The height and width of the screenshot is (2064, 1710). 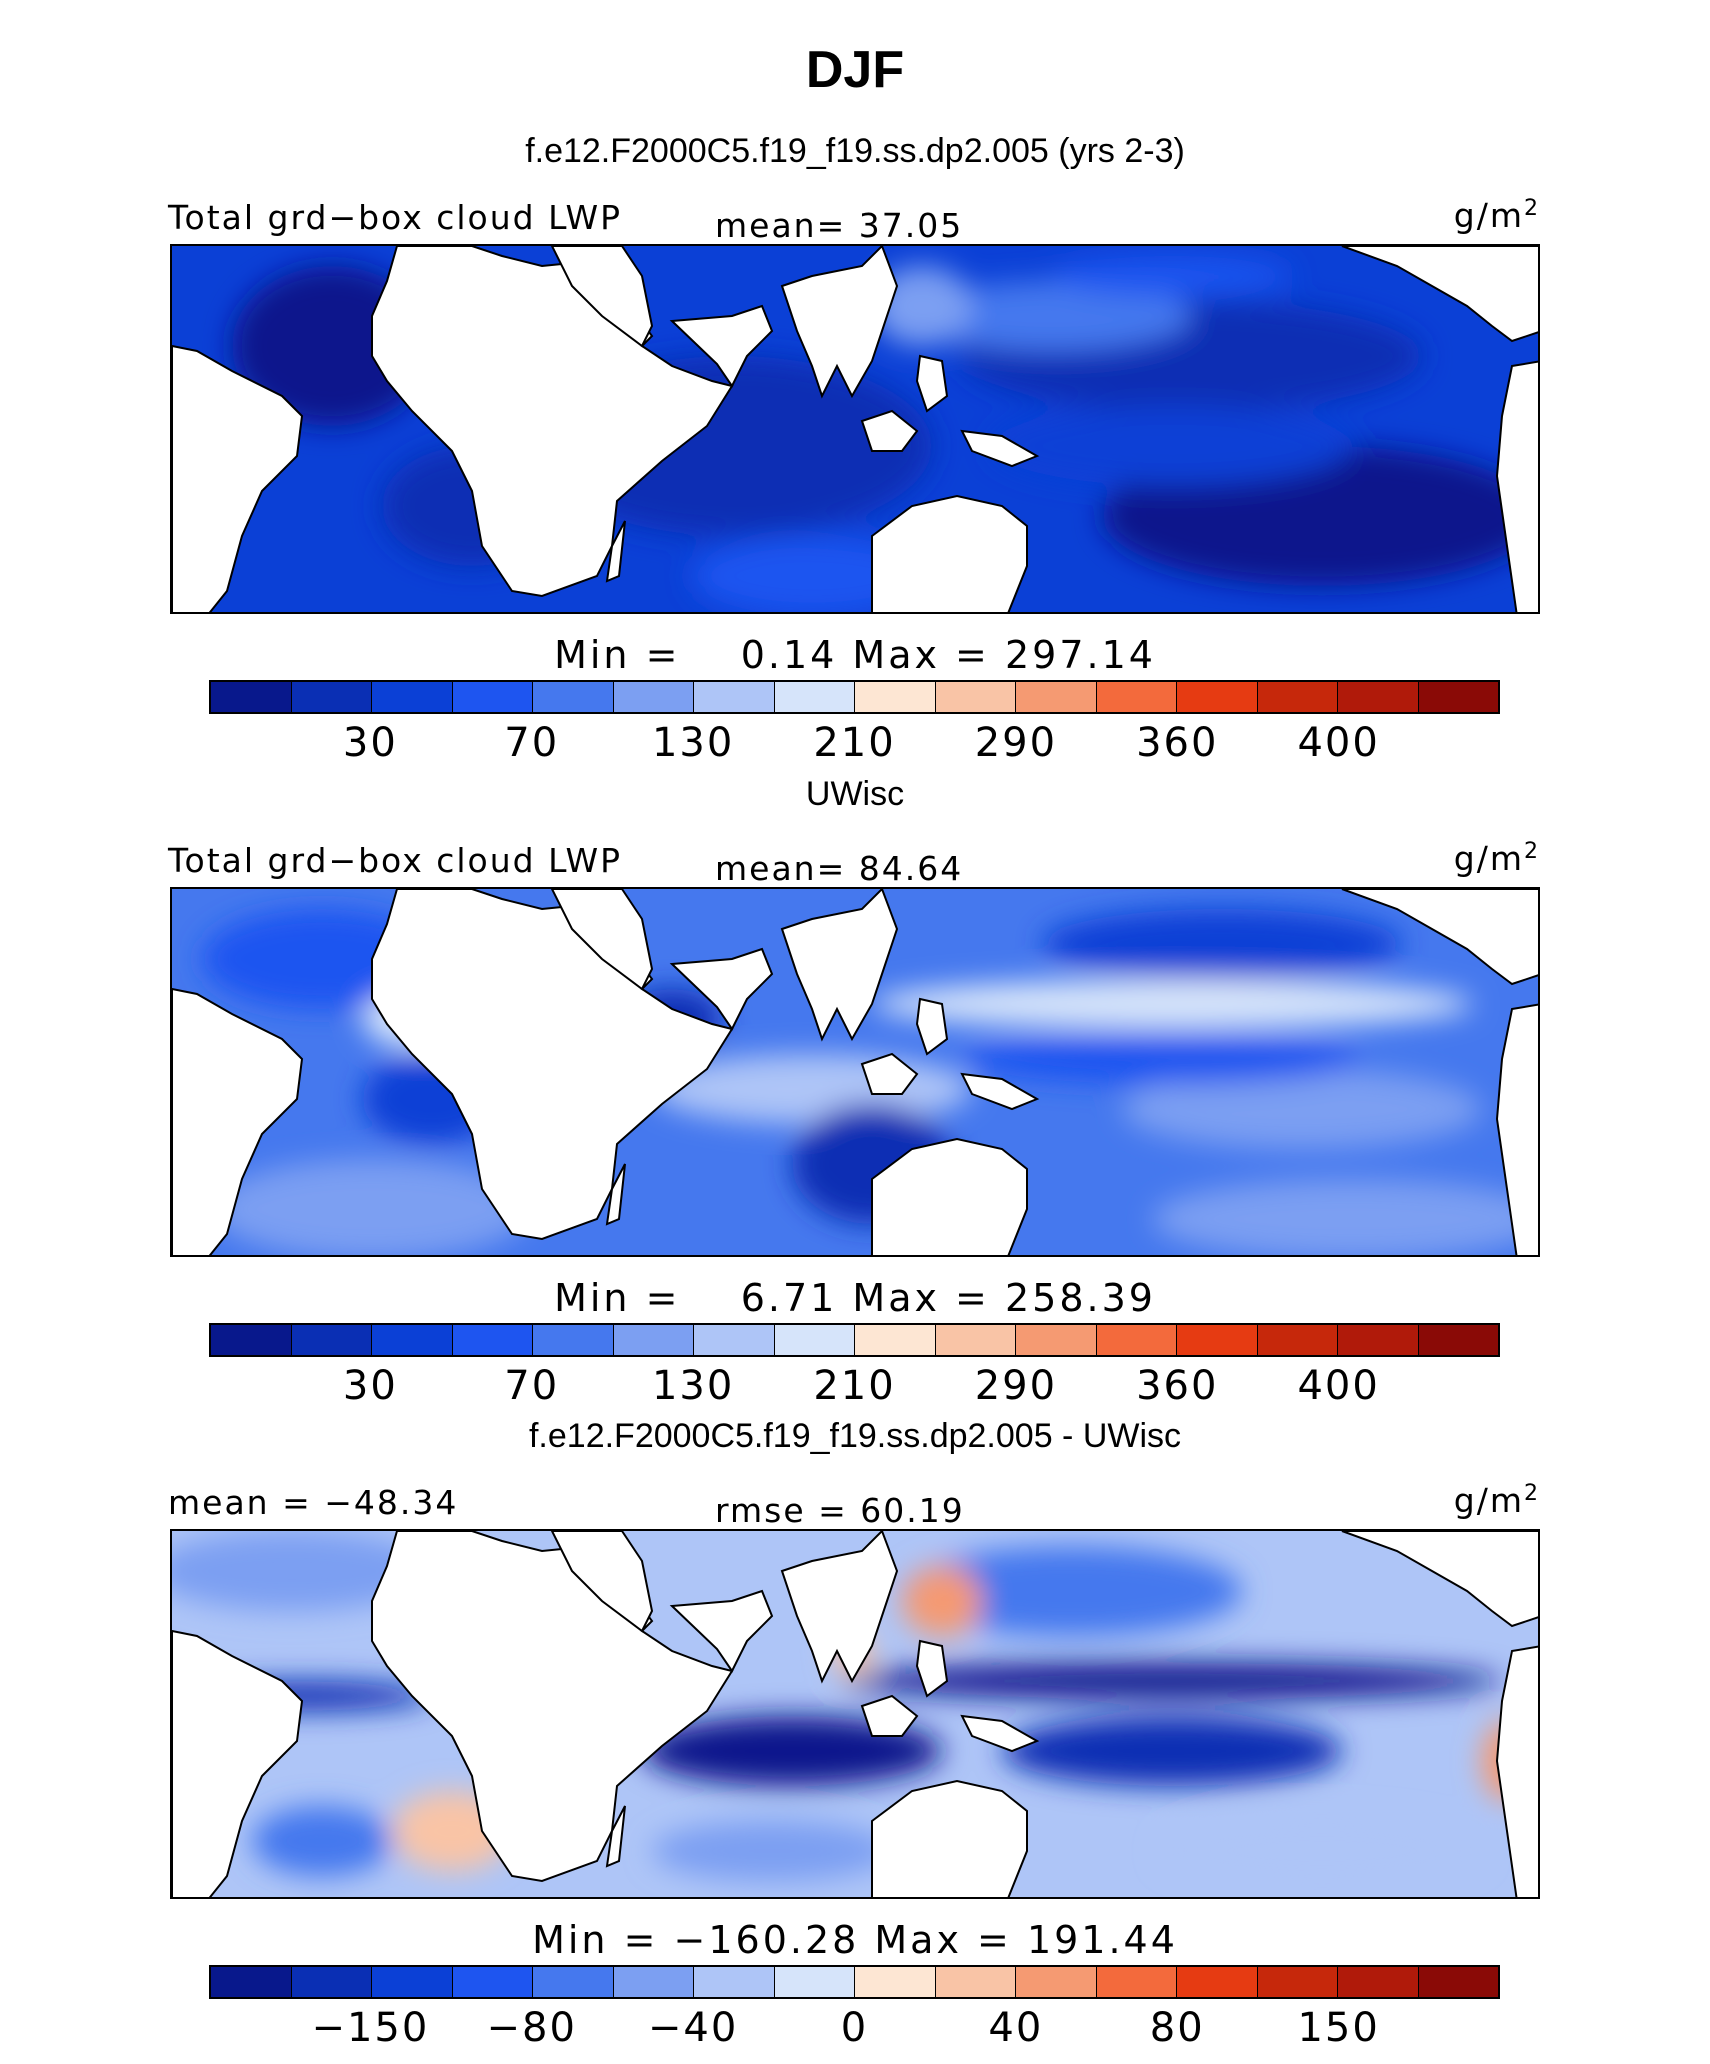 What do you see at coordinates (839, 868) in the screenshot?
I see `panel-stat-label: mean= 84.64` at bounding box center [839, 868].